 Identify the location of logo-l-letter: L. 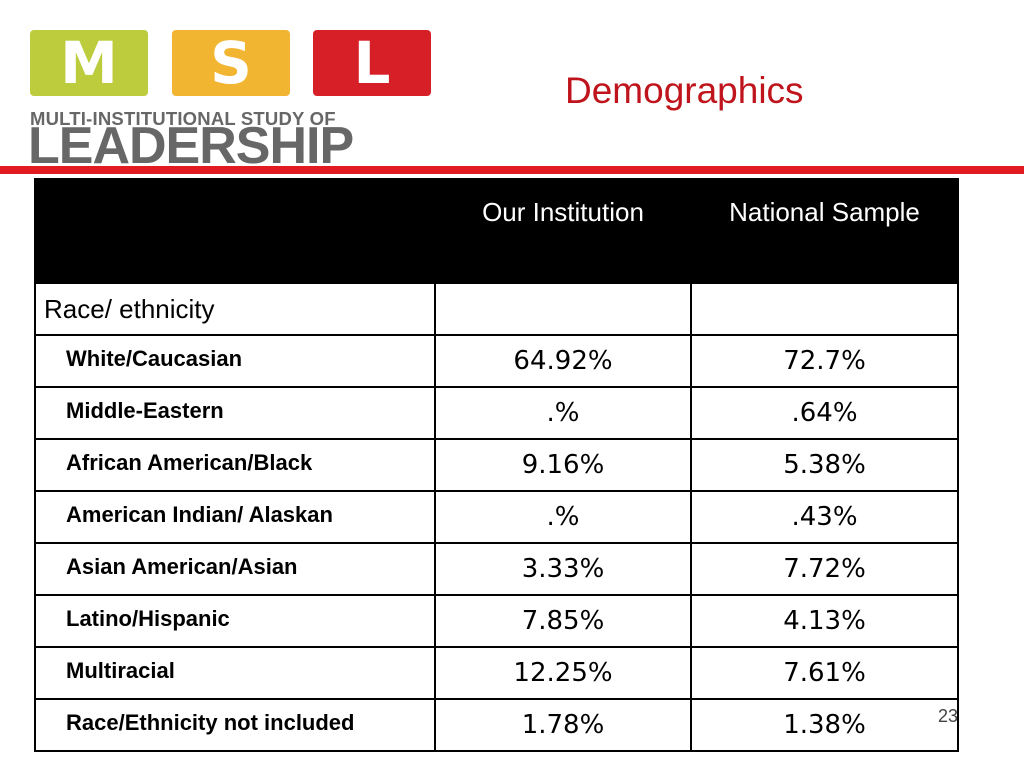
(372, 63).